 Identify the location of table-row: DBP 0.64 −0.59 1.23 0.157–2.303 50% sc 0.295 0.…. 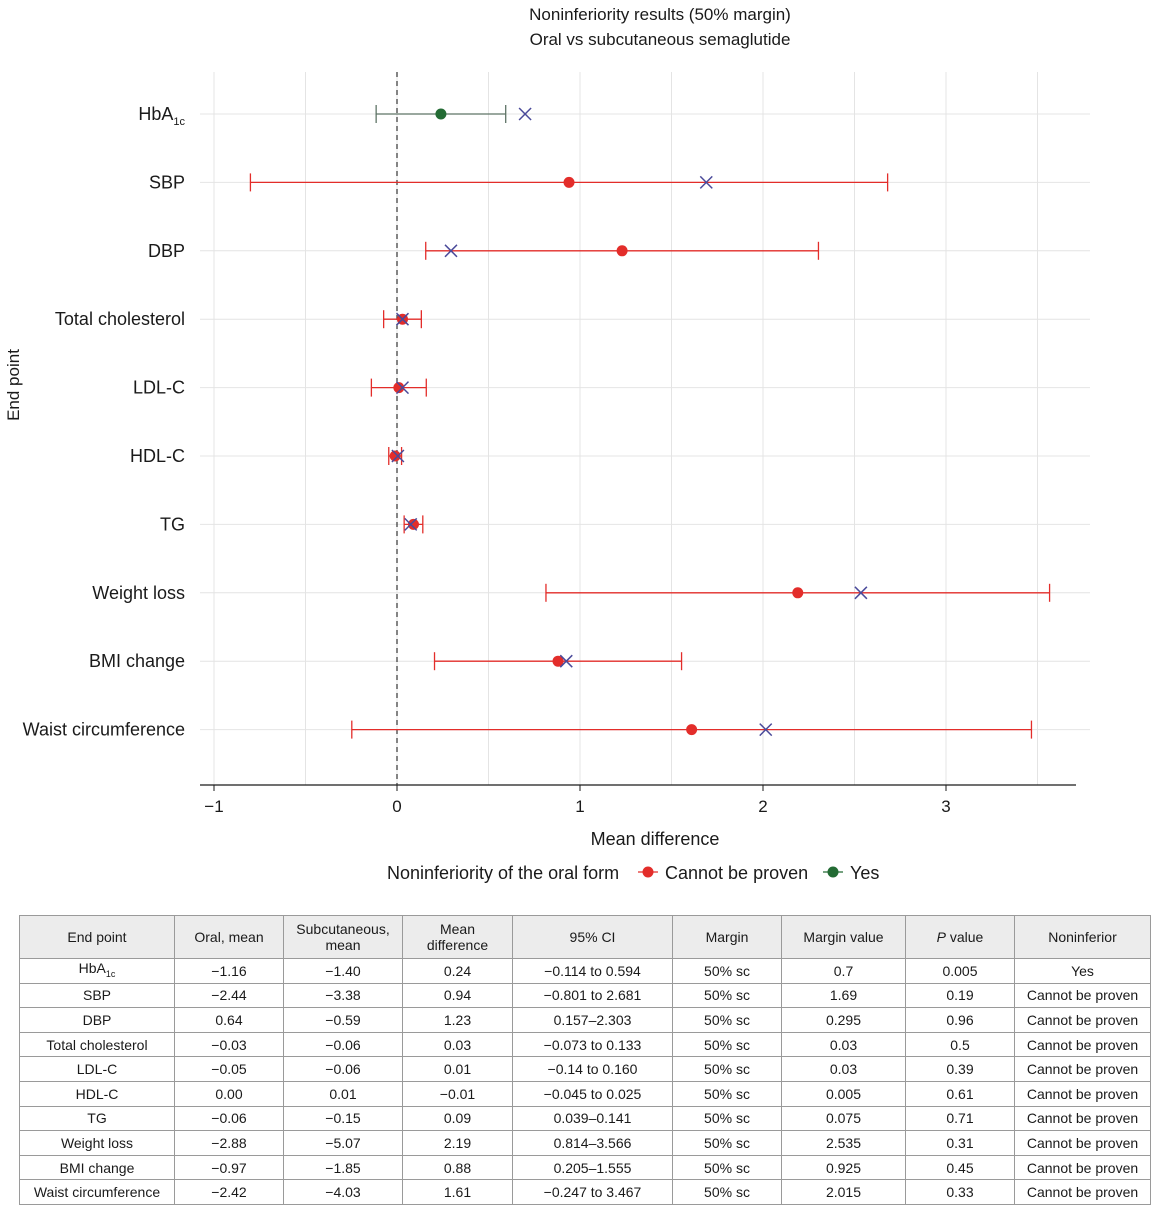
(585, 1020).